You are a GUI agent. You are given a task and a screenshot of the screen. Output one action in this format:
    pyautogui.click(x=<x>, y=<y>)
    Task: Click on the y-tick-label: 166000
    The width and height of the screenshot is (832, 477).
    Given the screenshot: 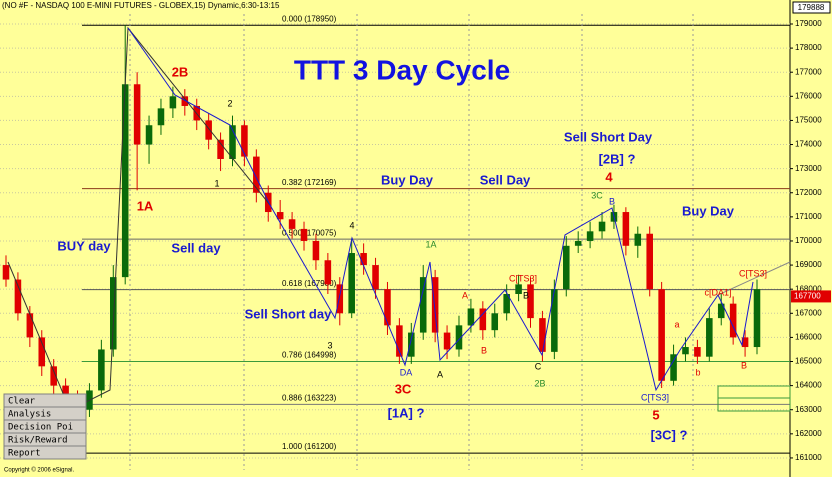 What is the action you would take?
    pyautogui.click(x=808, y=337)
    